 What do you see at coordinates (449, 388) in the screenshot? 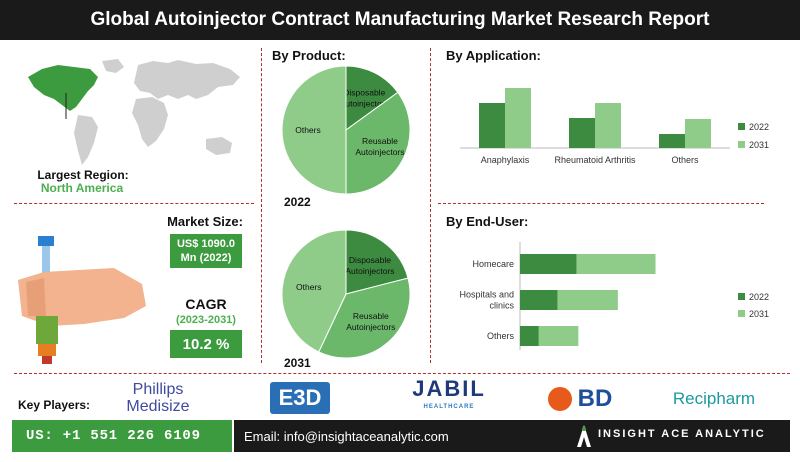
I see `logo-jabil-text: JABIL` at bounding box center [449, 388].